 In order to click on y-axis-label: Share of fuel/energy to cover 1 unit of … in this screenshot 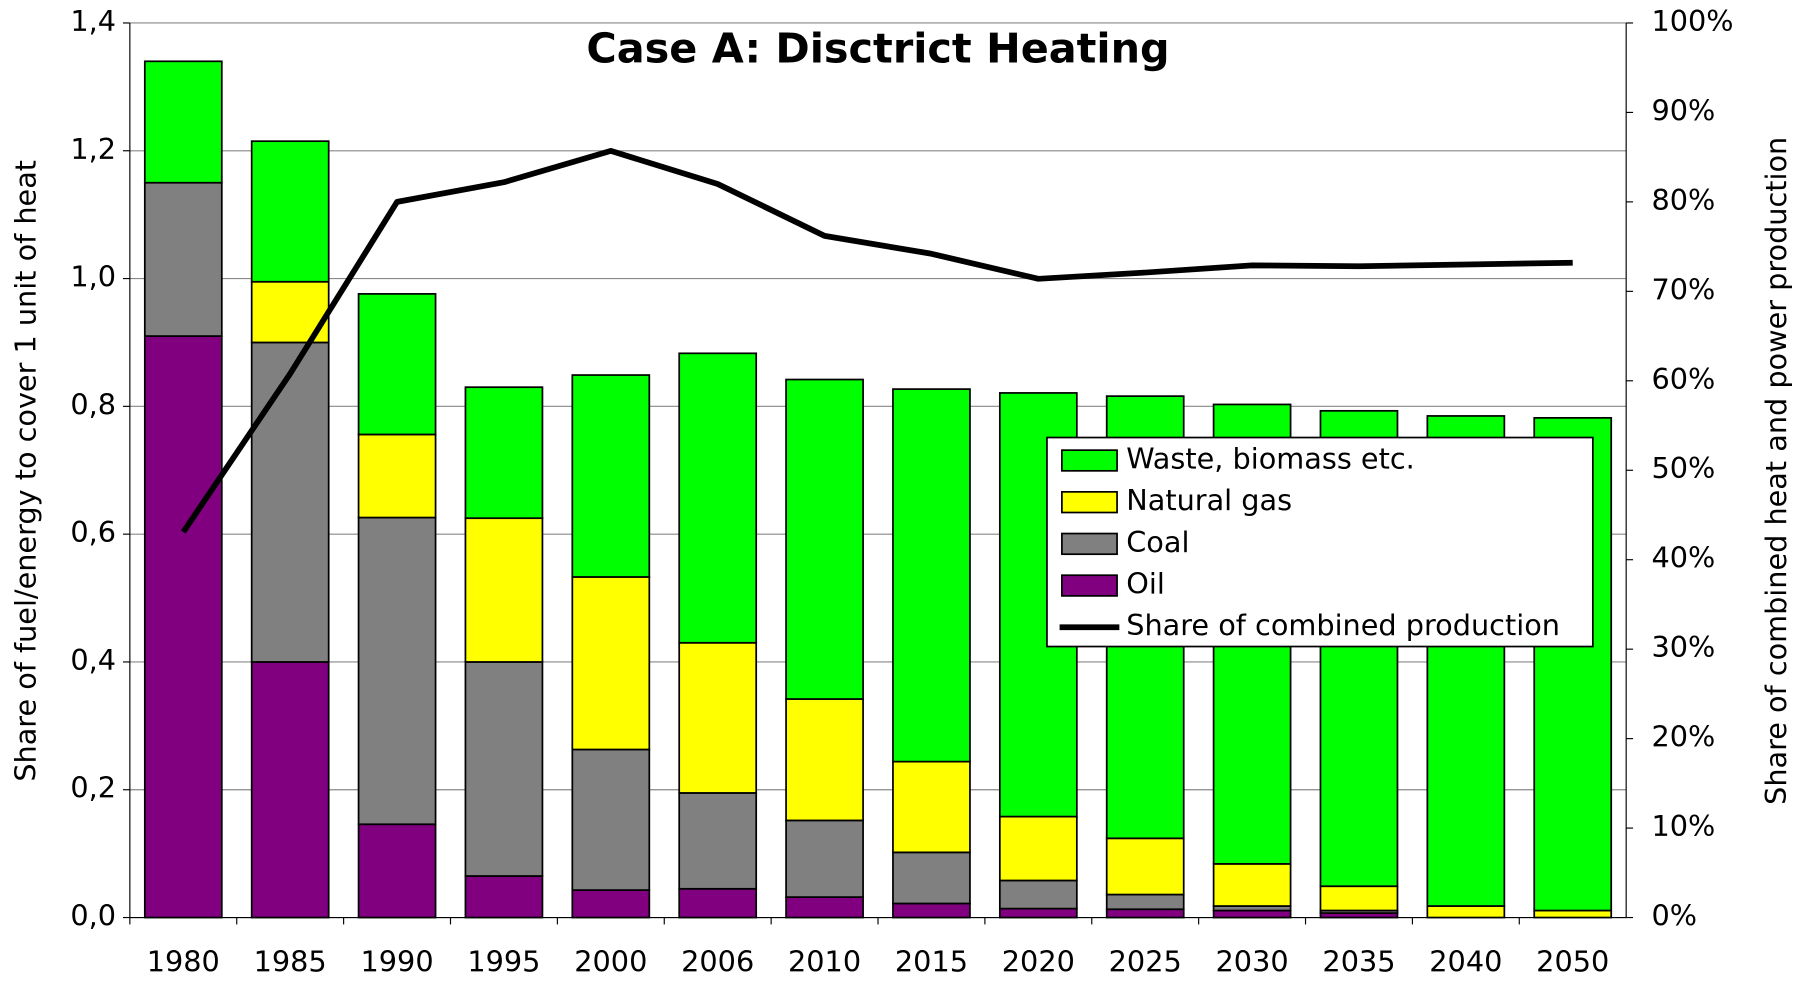, I will do `click(26, 471)`.